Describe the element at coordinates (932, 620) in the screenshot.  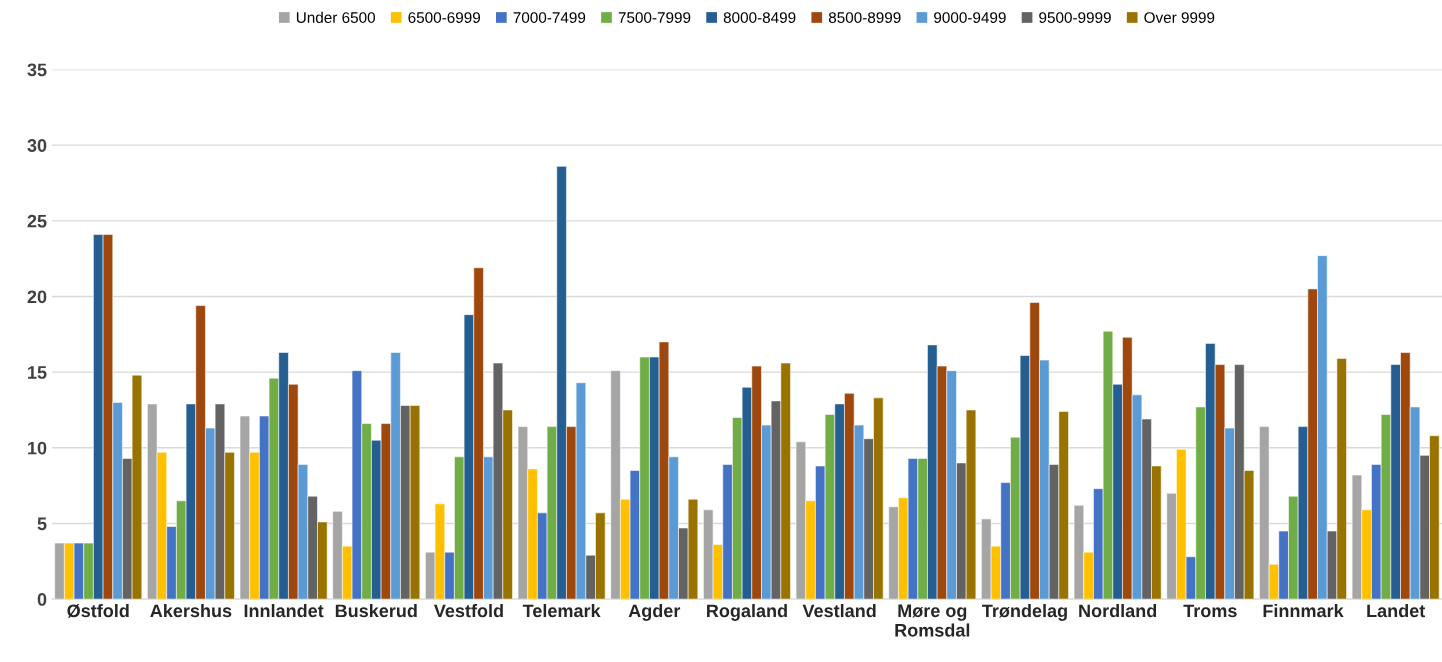
I see `x-tick-label: Møre og Romsdal` at that location.